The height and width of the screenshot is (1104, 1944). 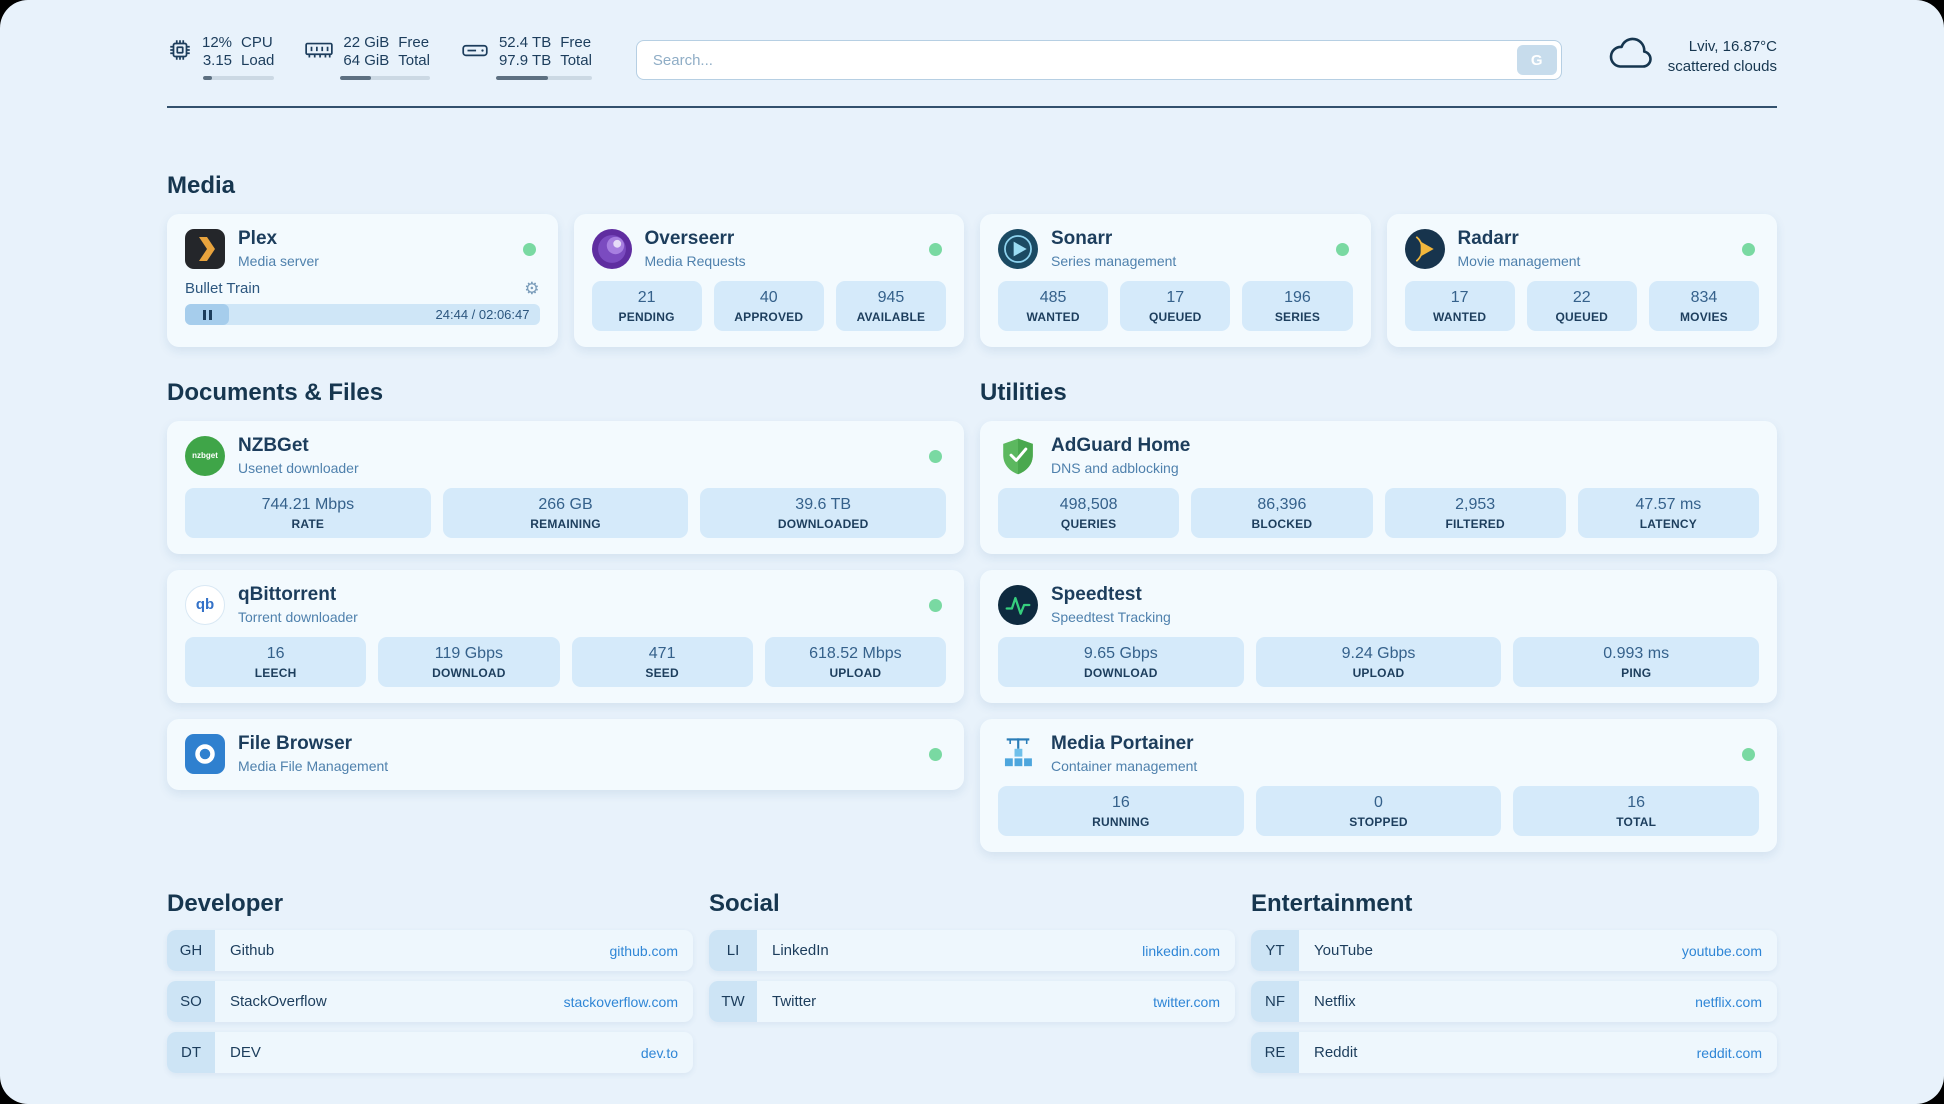 I want to click on stat-box: 0.993 ms PING, so click(x=1636, y=662).